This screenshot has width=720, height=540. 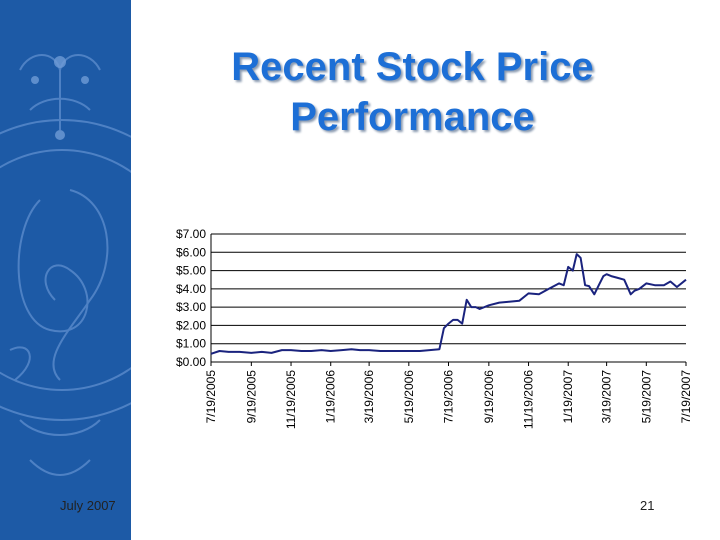 I want to click on y-tick-label: $6.00, so click(x=191, y=252).